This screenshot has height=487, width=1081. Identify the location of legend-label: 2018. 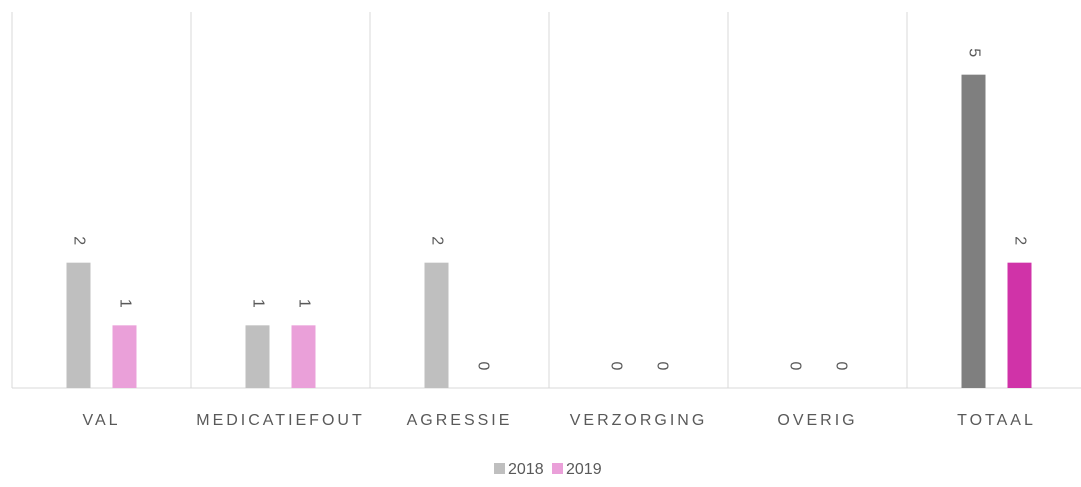
(526, 469).